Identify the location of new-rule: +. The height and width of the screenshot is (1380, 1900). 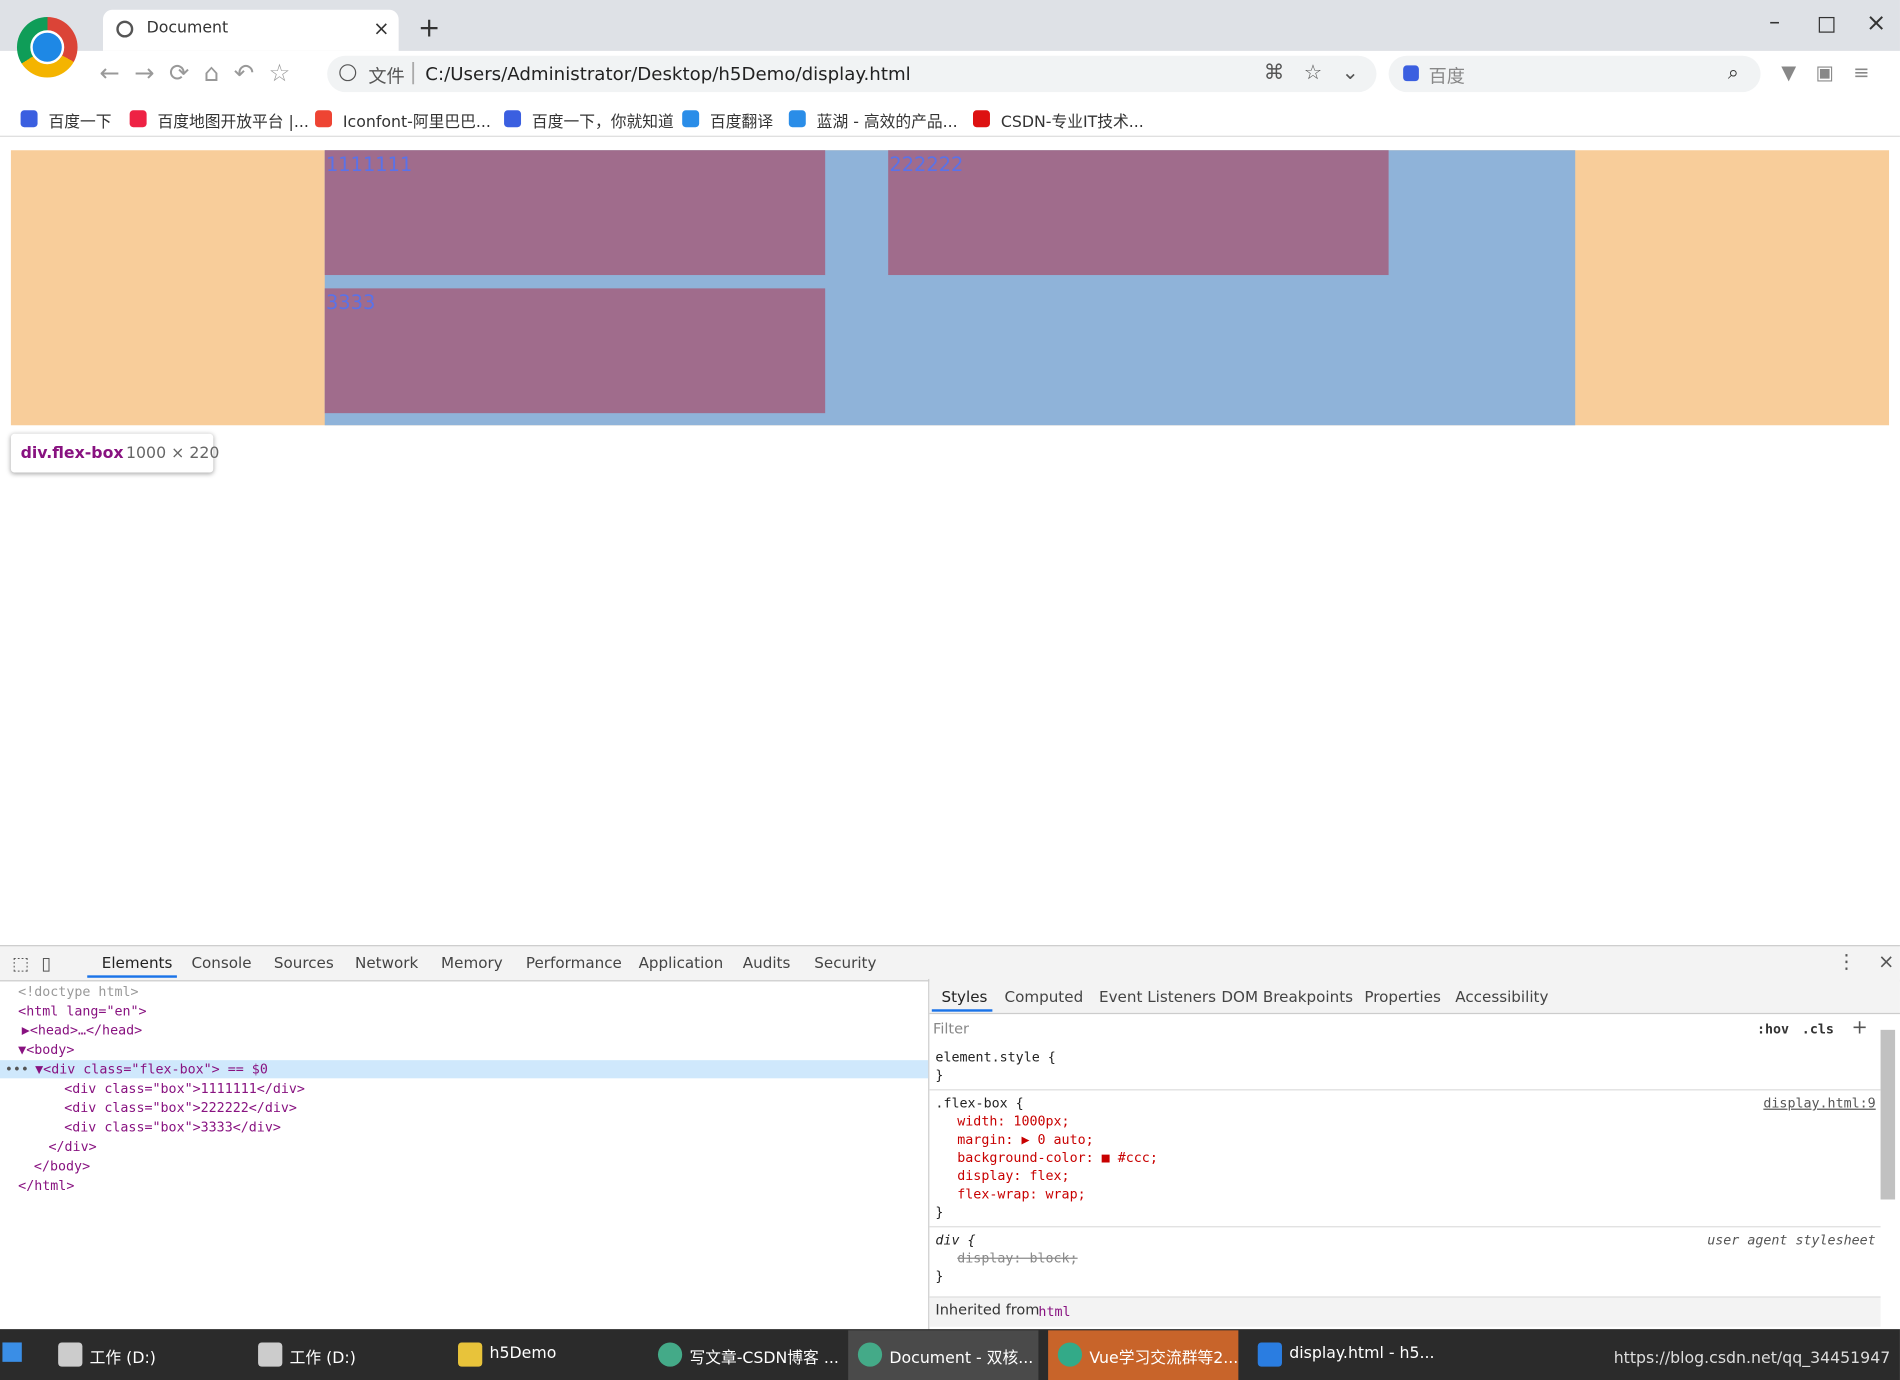
(1859, 1027).